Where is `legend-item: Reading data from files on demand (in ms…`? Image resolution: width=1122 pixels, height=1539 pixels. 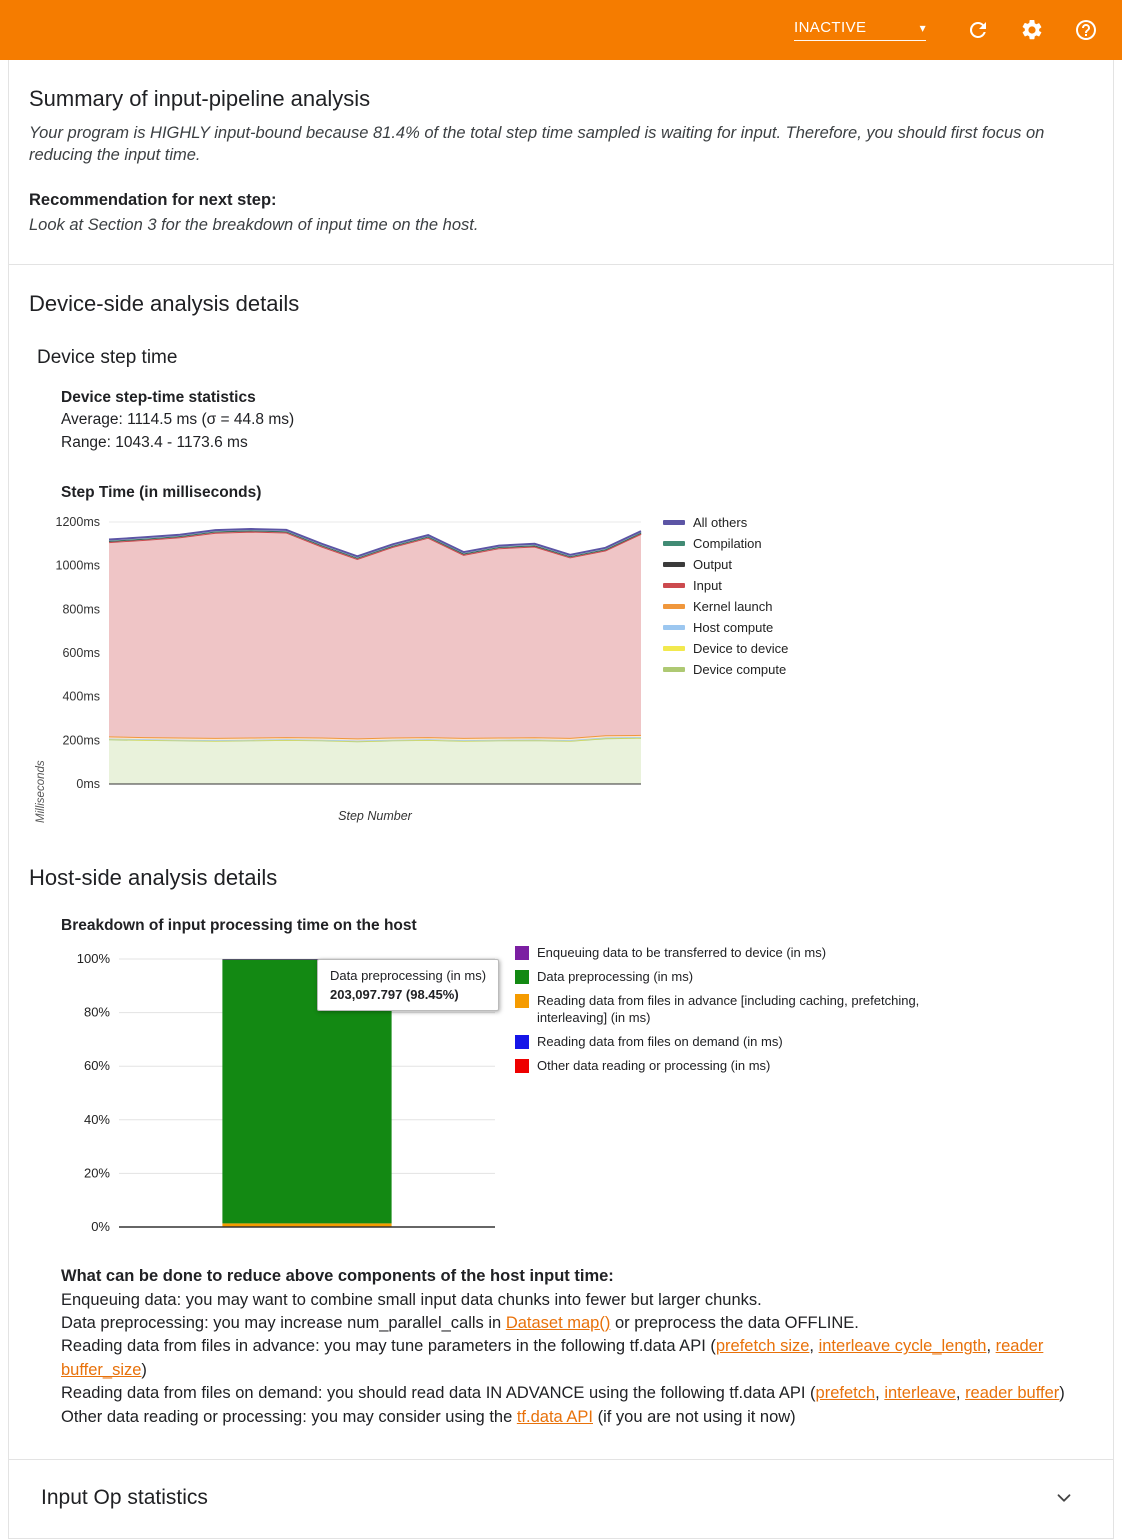
legend-item: Reading data from files on demand (in ms… is located at coordinates (745, 1042).